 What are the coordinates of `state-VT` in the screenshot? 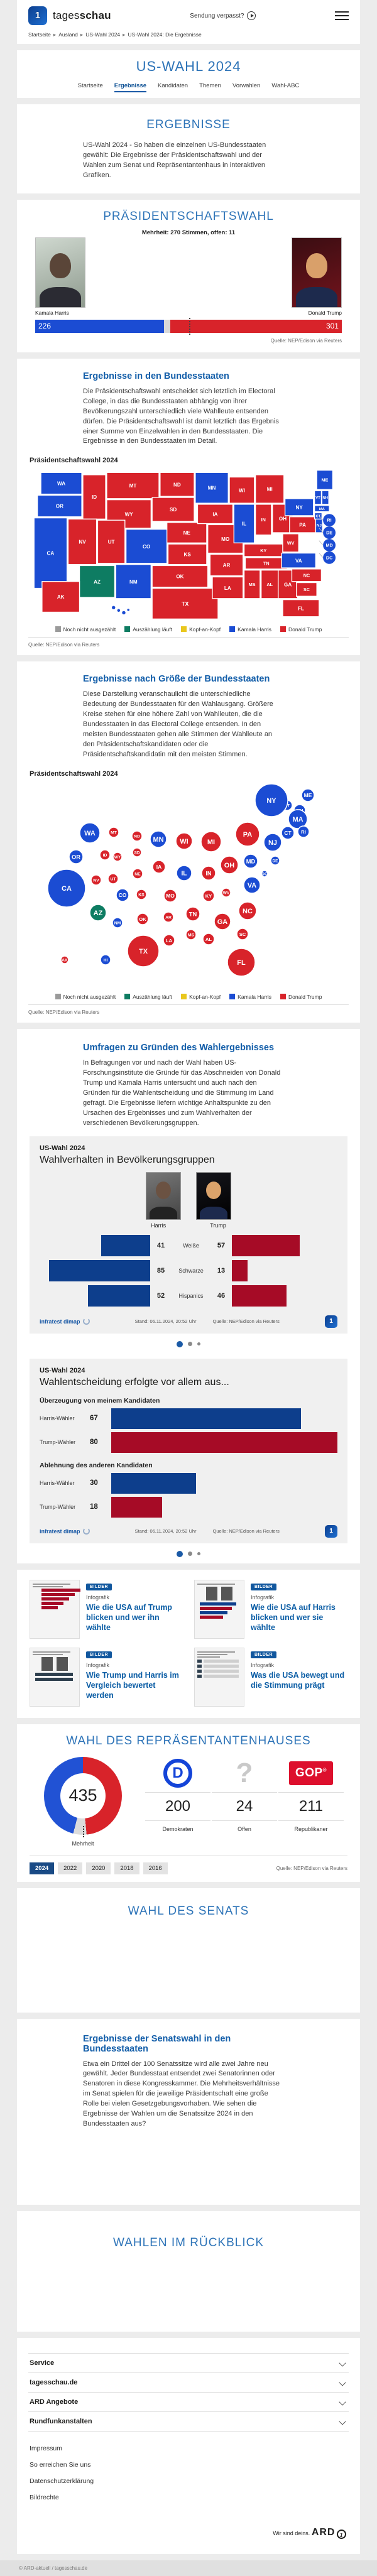 It's located at (318, 497).